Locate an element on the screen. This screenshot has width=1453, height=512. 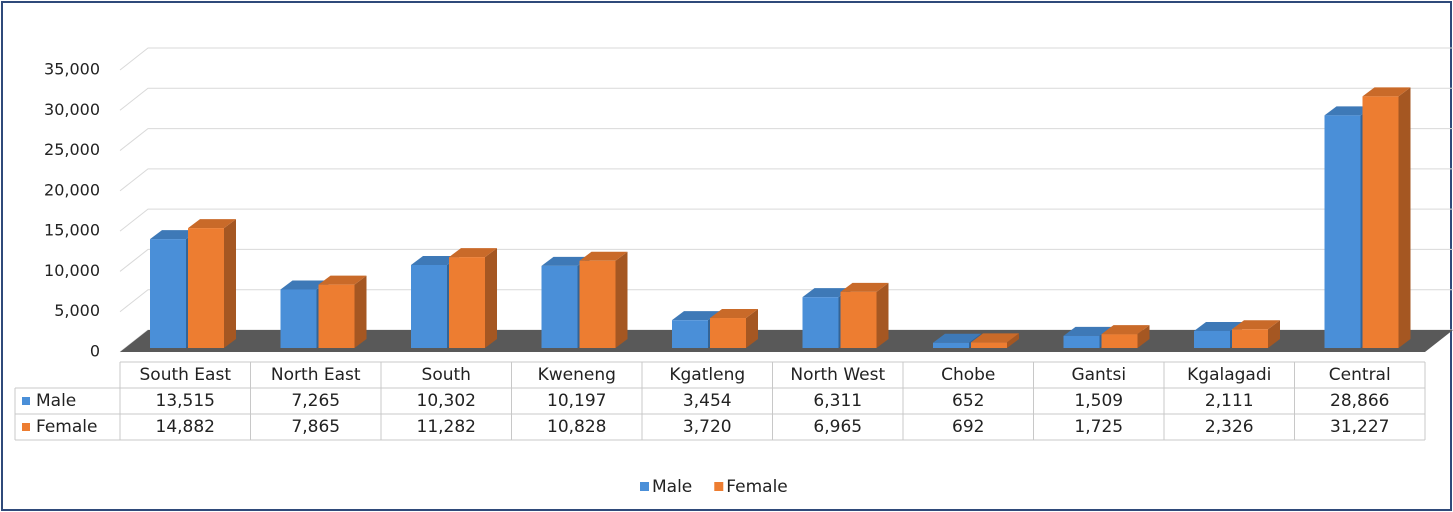
table-value: 11,282 is located at coordinates (446, 427).